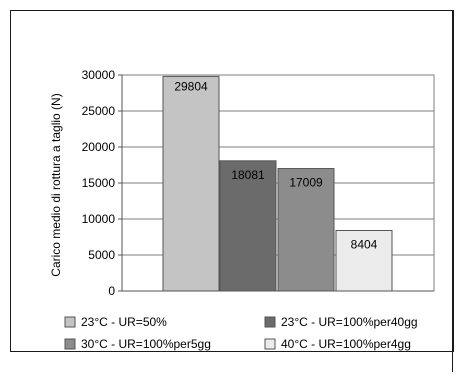 The height and width of the screenshot is (385, 464). I want to click on y-tick-label: 10000, so click(99, 219).